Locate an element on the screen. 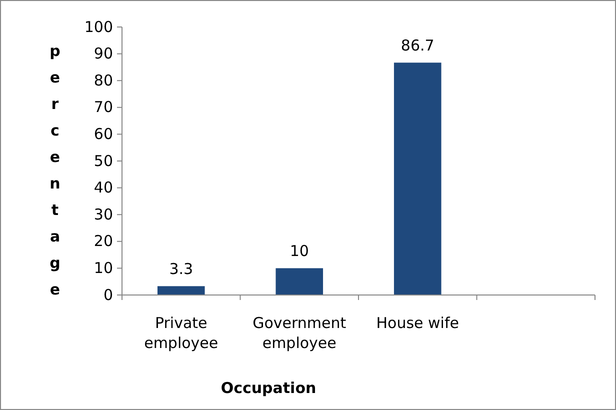 The width and height of the screenshot is (616, 410). data-label: 86.7 is located at coordinates (417, 45).